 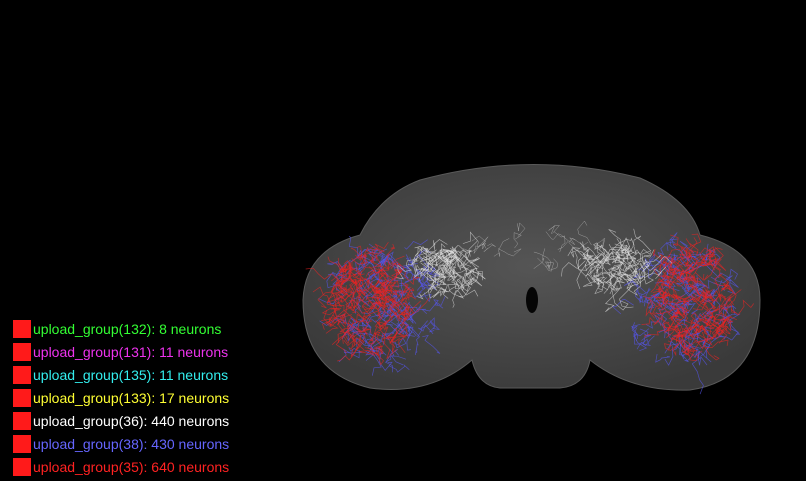 I want to click on legend-entry: upload_group(133): 17 neurons, so click(x=121, y=397).